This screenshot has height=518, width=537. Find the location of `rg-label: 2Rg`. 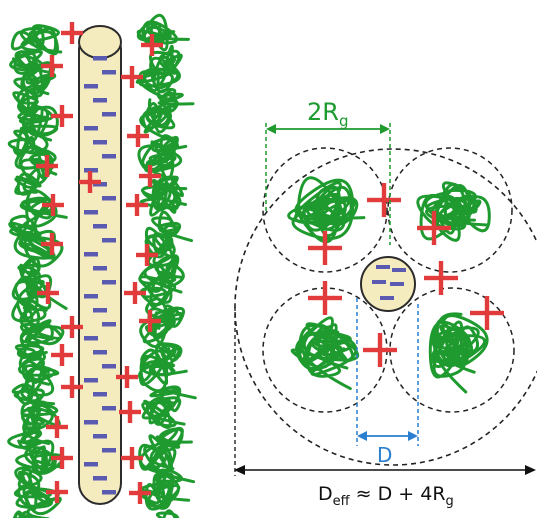

rg-label: 2Rg is located at coordinates (327, 114).